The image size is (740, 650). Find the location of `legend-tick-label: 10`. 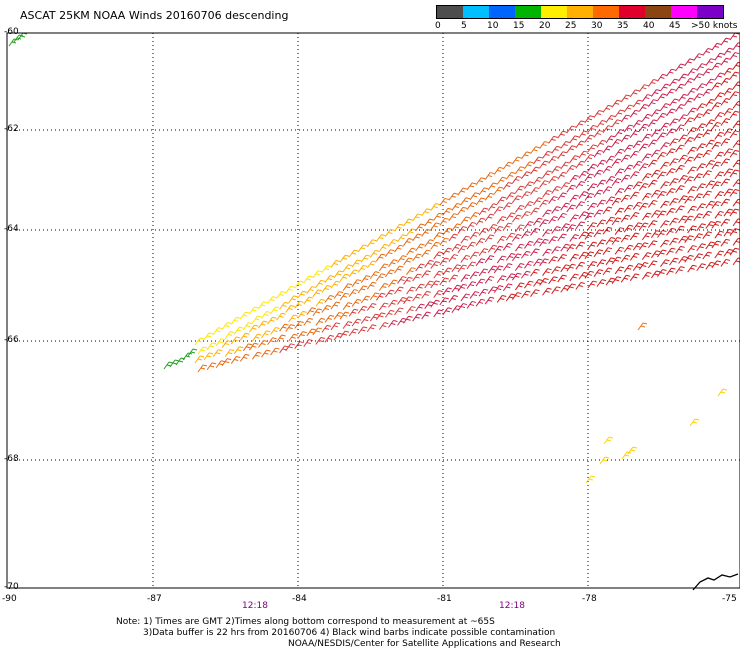

legend-tick-label: 10 is located at coordinates (493, 26).